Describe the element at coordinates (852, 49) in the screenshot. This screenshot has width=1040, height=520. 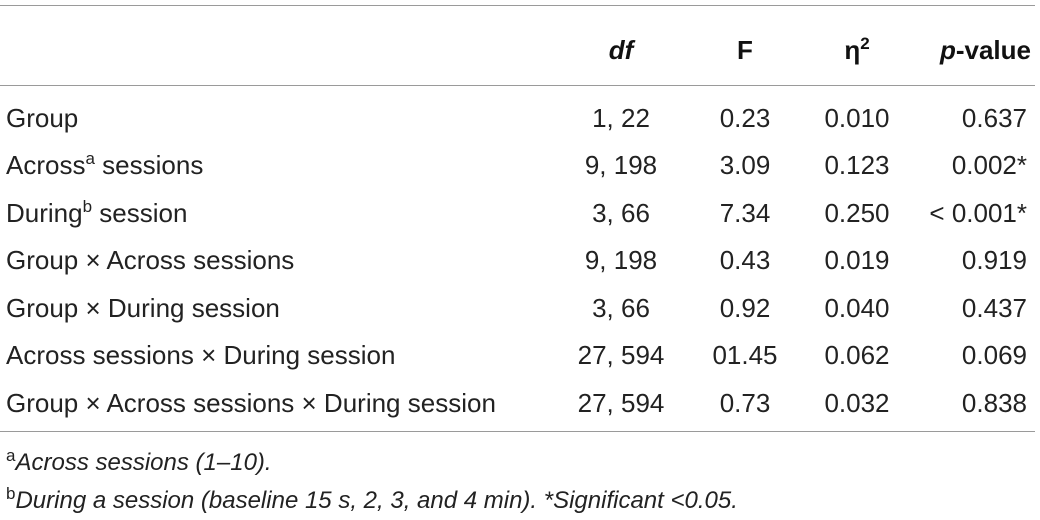
I see `header-eta-base: η` at that location.